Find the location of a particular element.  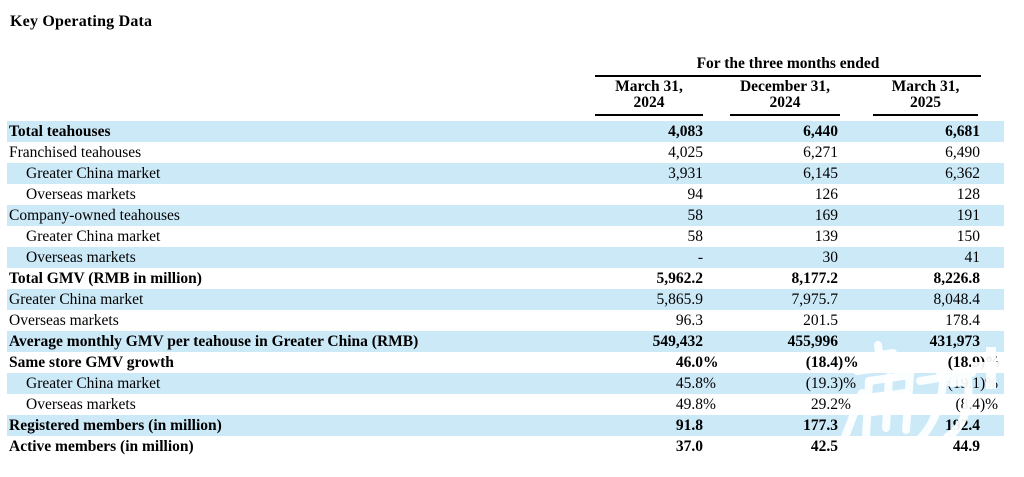

cell-value: 178.4 is located at coordinates (962, 320).